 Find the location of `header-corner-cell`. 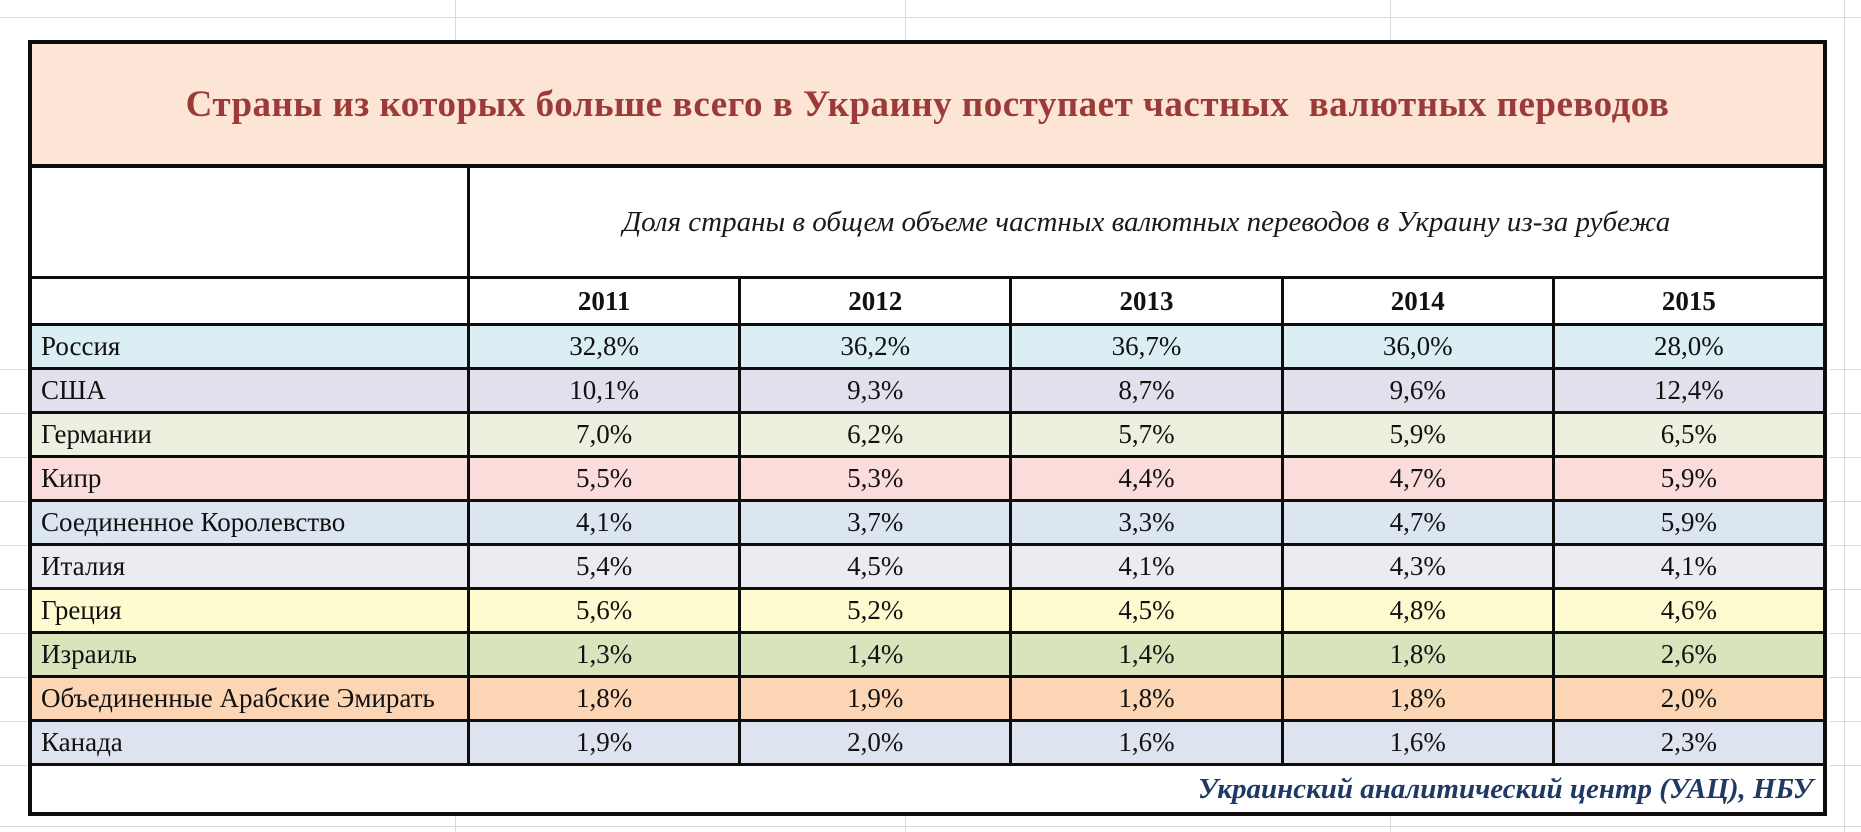

header-corner-cell is located at coordinates (249, 301).